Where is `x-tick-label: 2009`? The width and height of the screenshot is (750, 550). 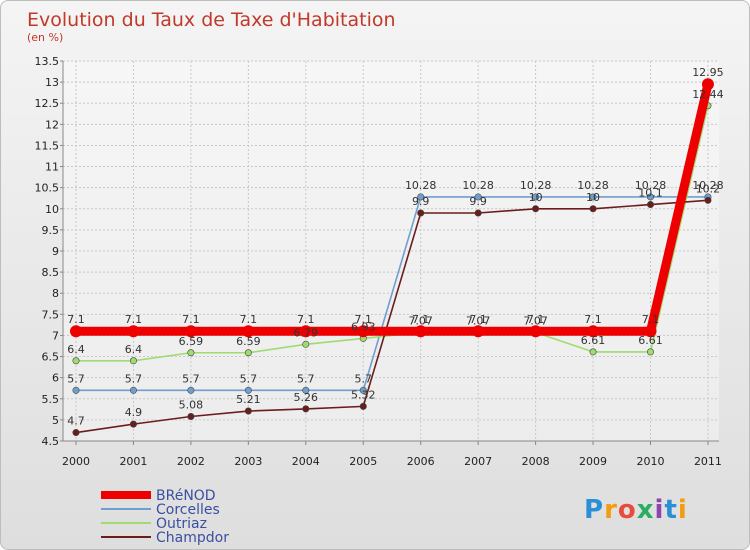
x-tick-label: 2009 is located at coordinates (593, 461).